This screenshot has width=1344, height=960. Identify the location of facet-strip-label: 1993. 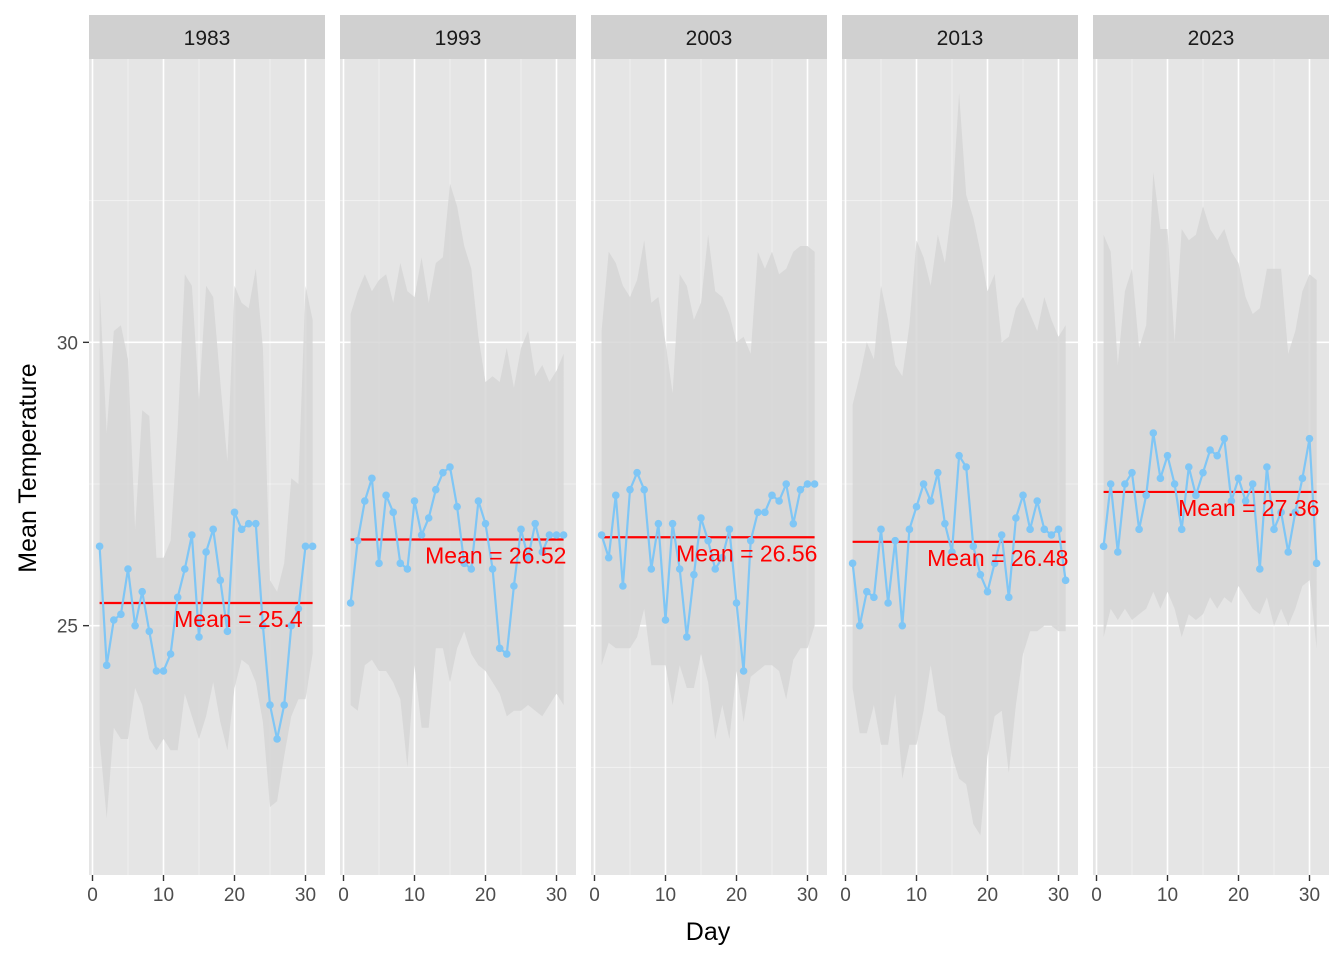
(458, 38).